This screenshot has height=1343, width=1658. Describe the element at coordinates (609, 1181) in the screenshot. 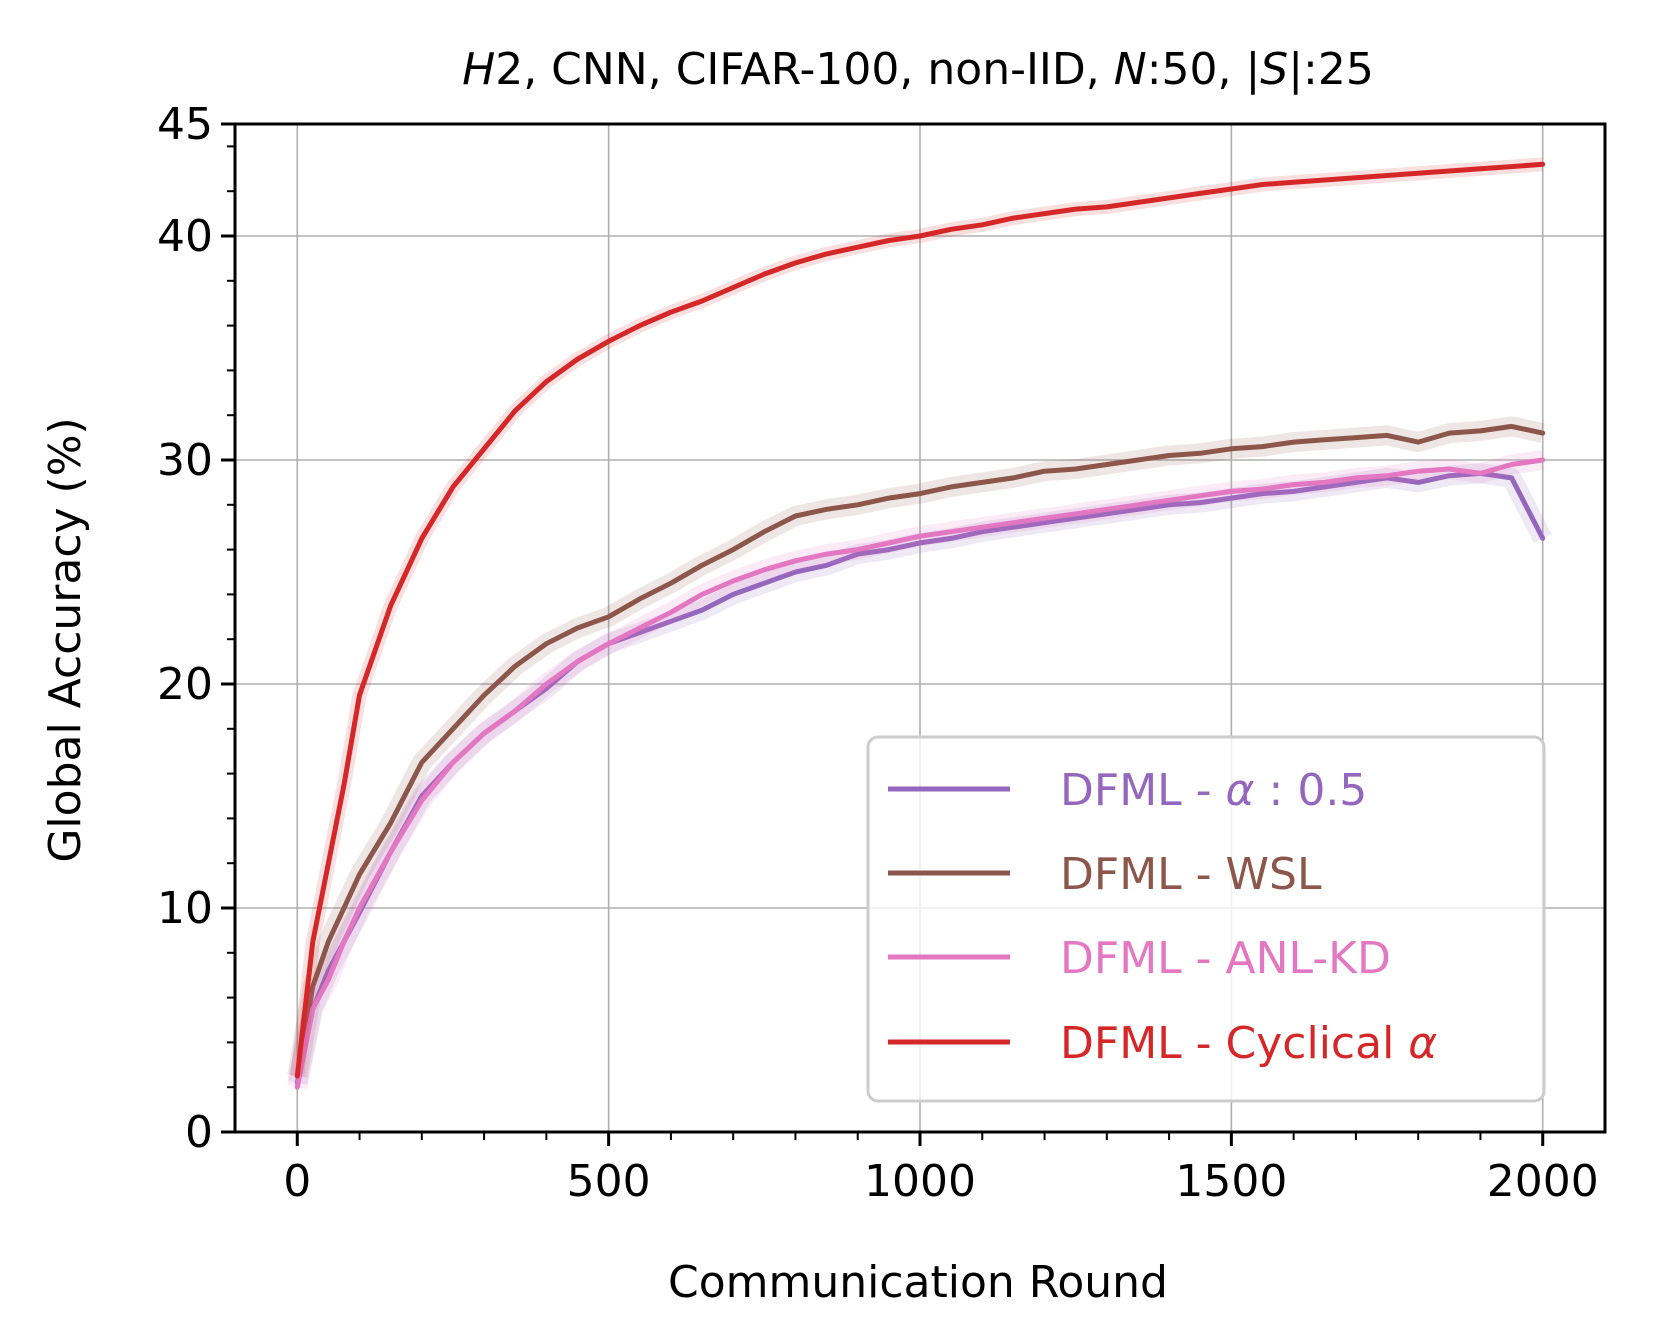

I see `x-tick-label: 500` at that location.